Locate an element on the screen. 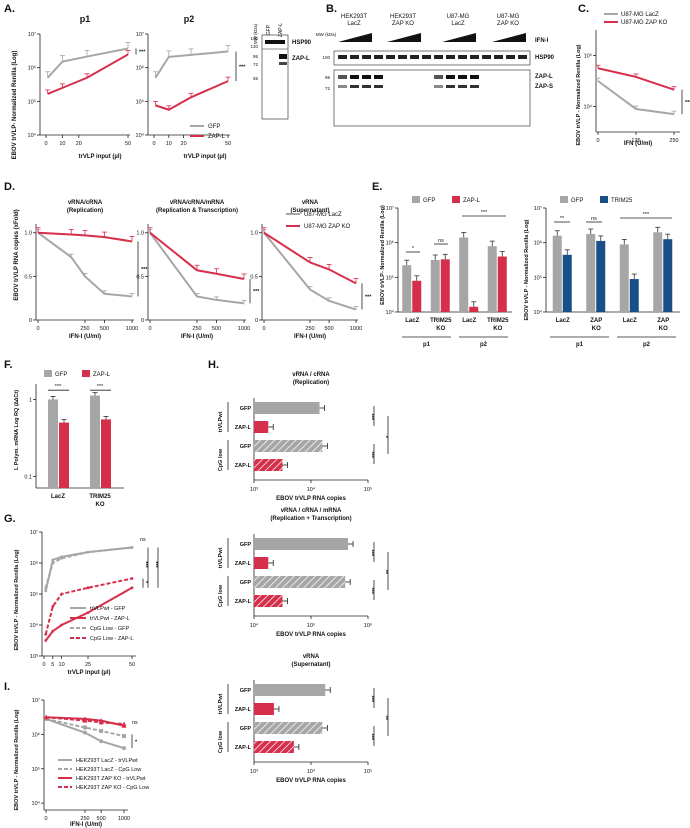  panel-e-passage: p2 is located at coordinates (647, 345).